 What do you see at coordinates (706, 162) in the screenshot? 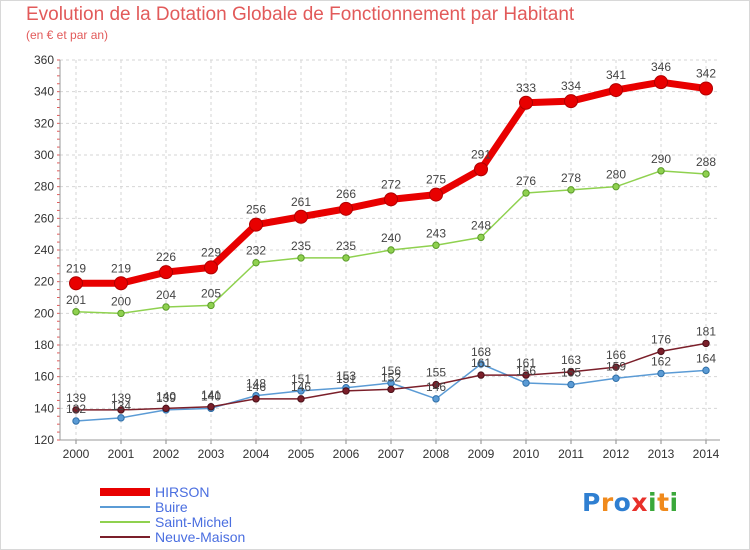
I see `data-label-saint-michel: 288` at bounding box center [706, 162].